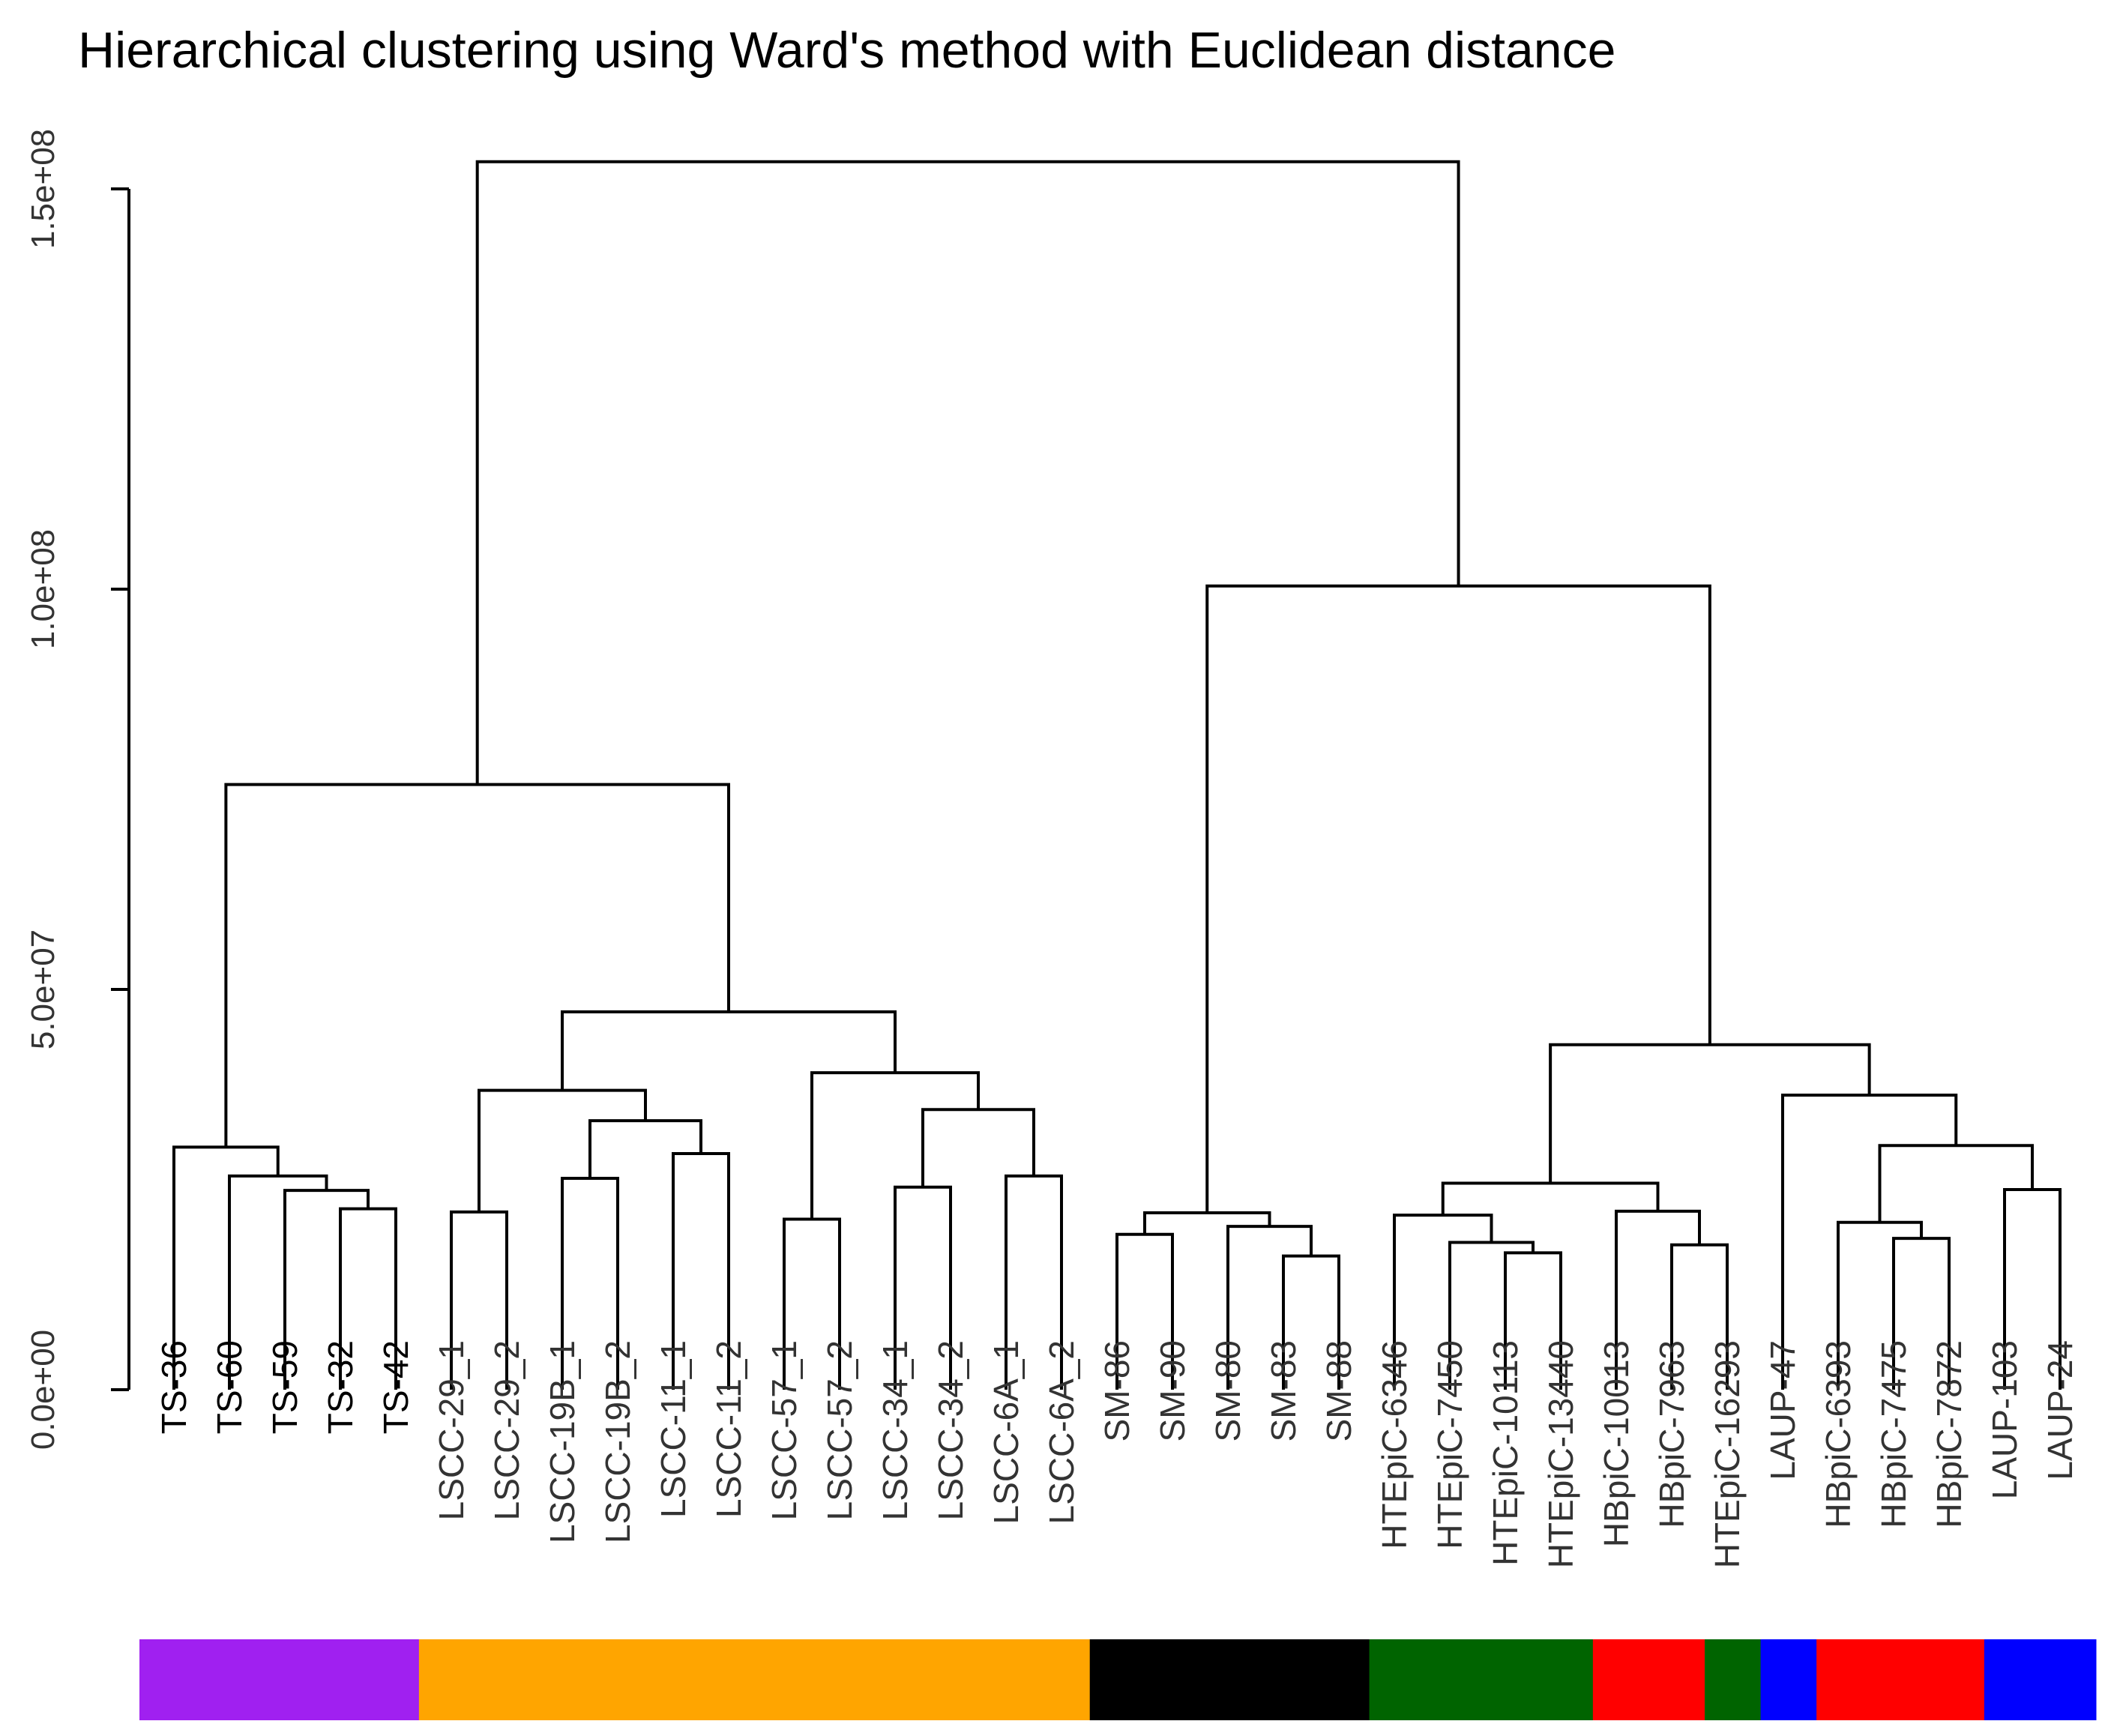  Describe the element at coordinates (43, 589) in the screenshot. I see `y-tick-label: 1.0e+08` at that location.